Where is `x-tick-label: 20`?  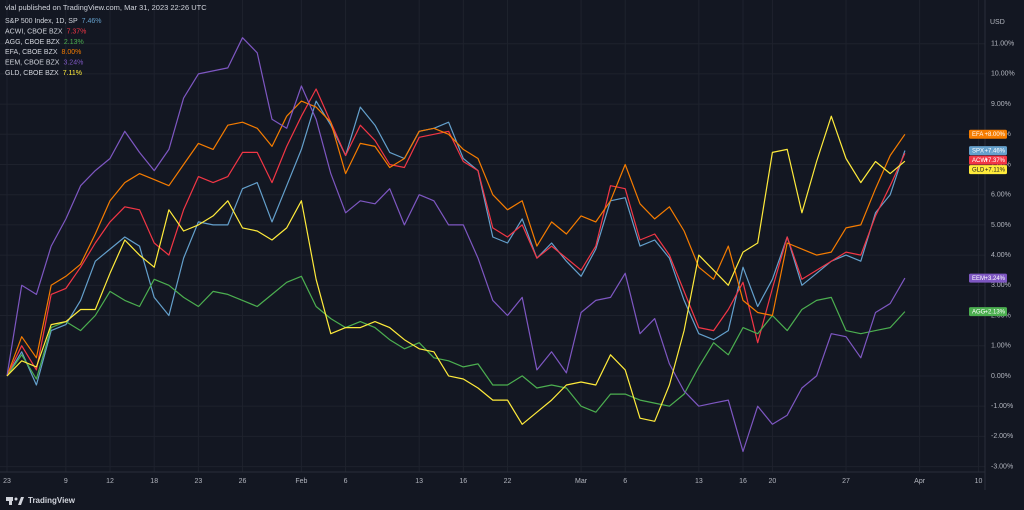
x-tick-label: 20 is located at coordinates (773, 481).